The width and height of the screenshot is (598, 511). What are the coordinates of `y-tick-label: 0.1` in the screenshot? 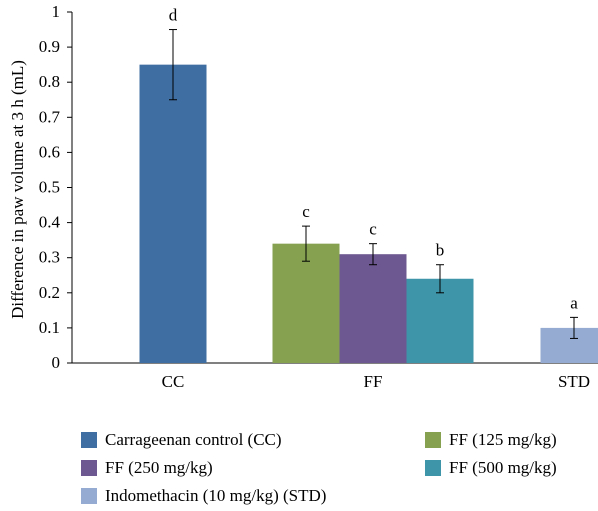 It's located at (49, 327).